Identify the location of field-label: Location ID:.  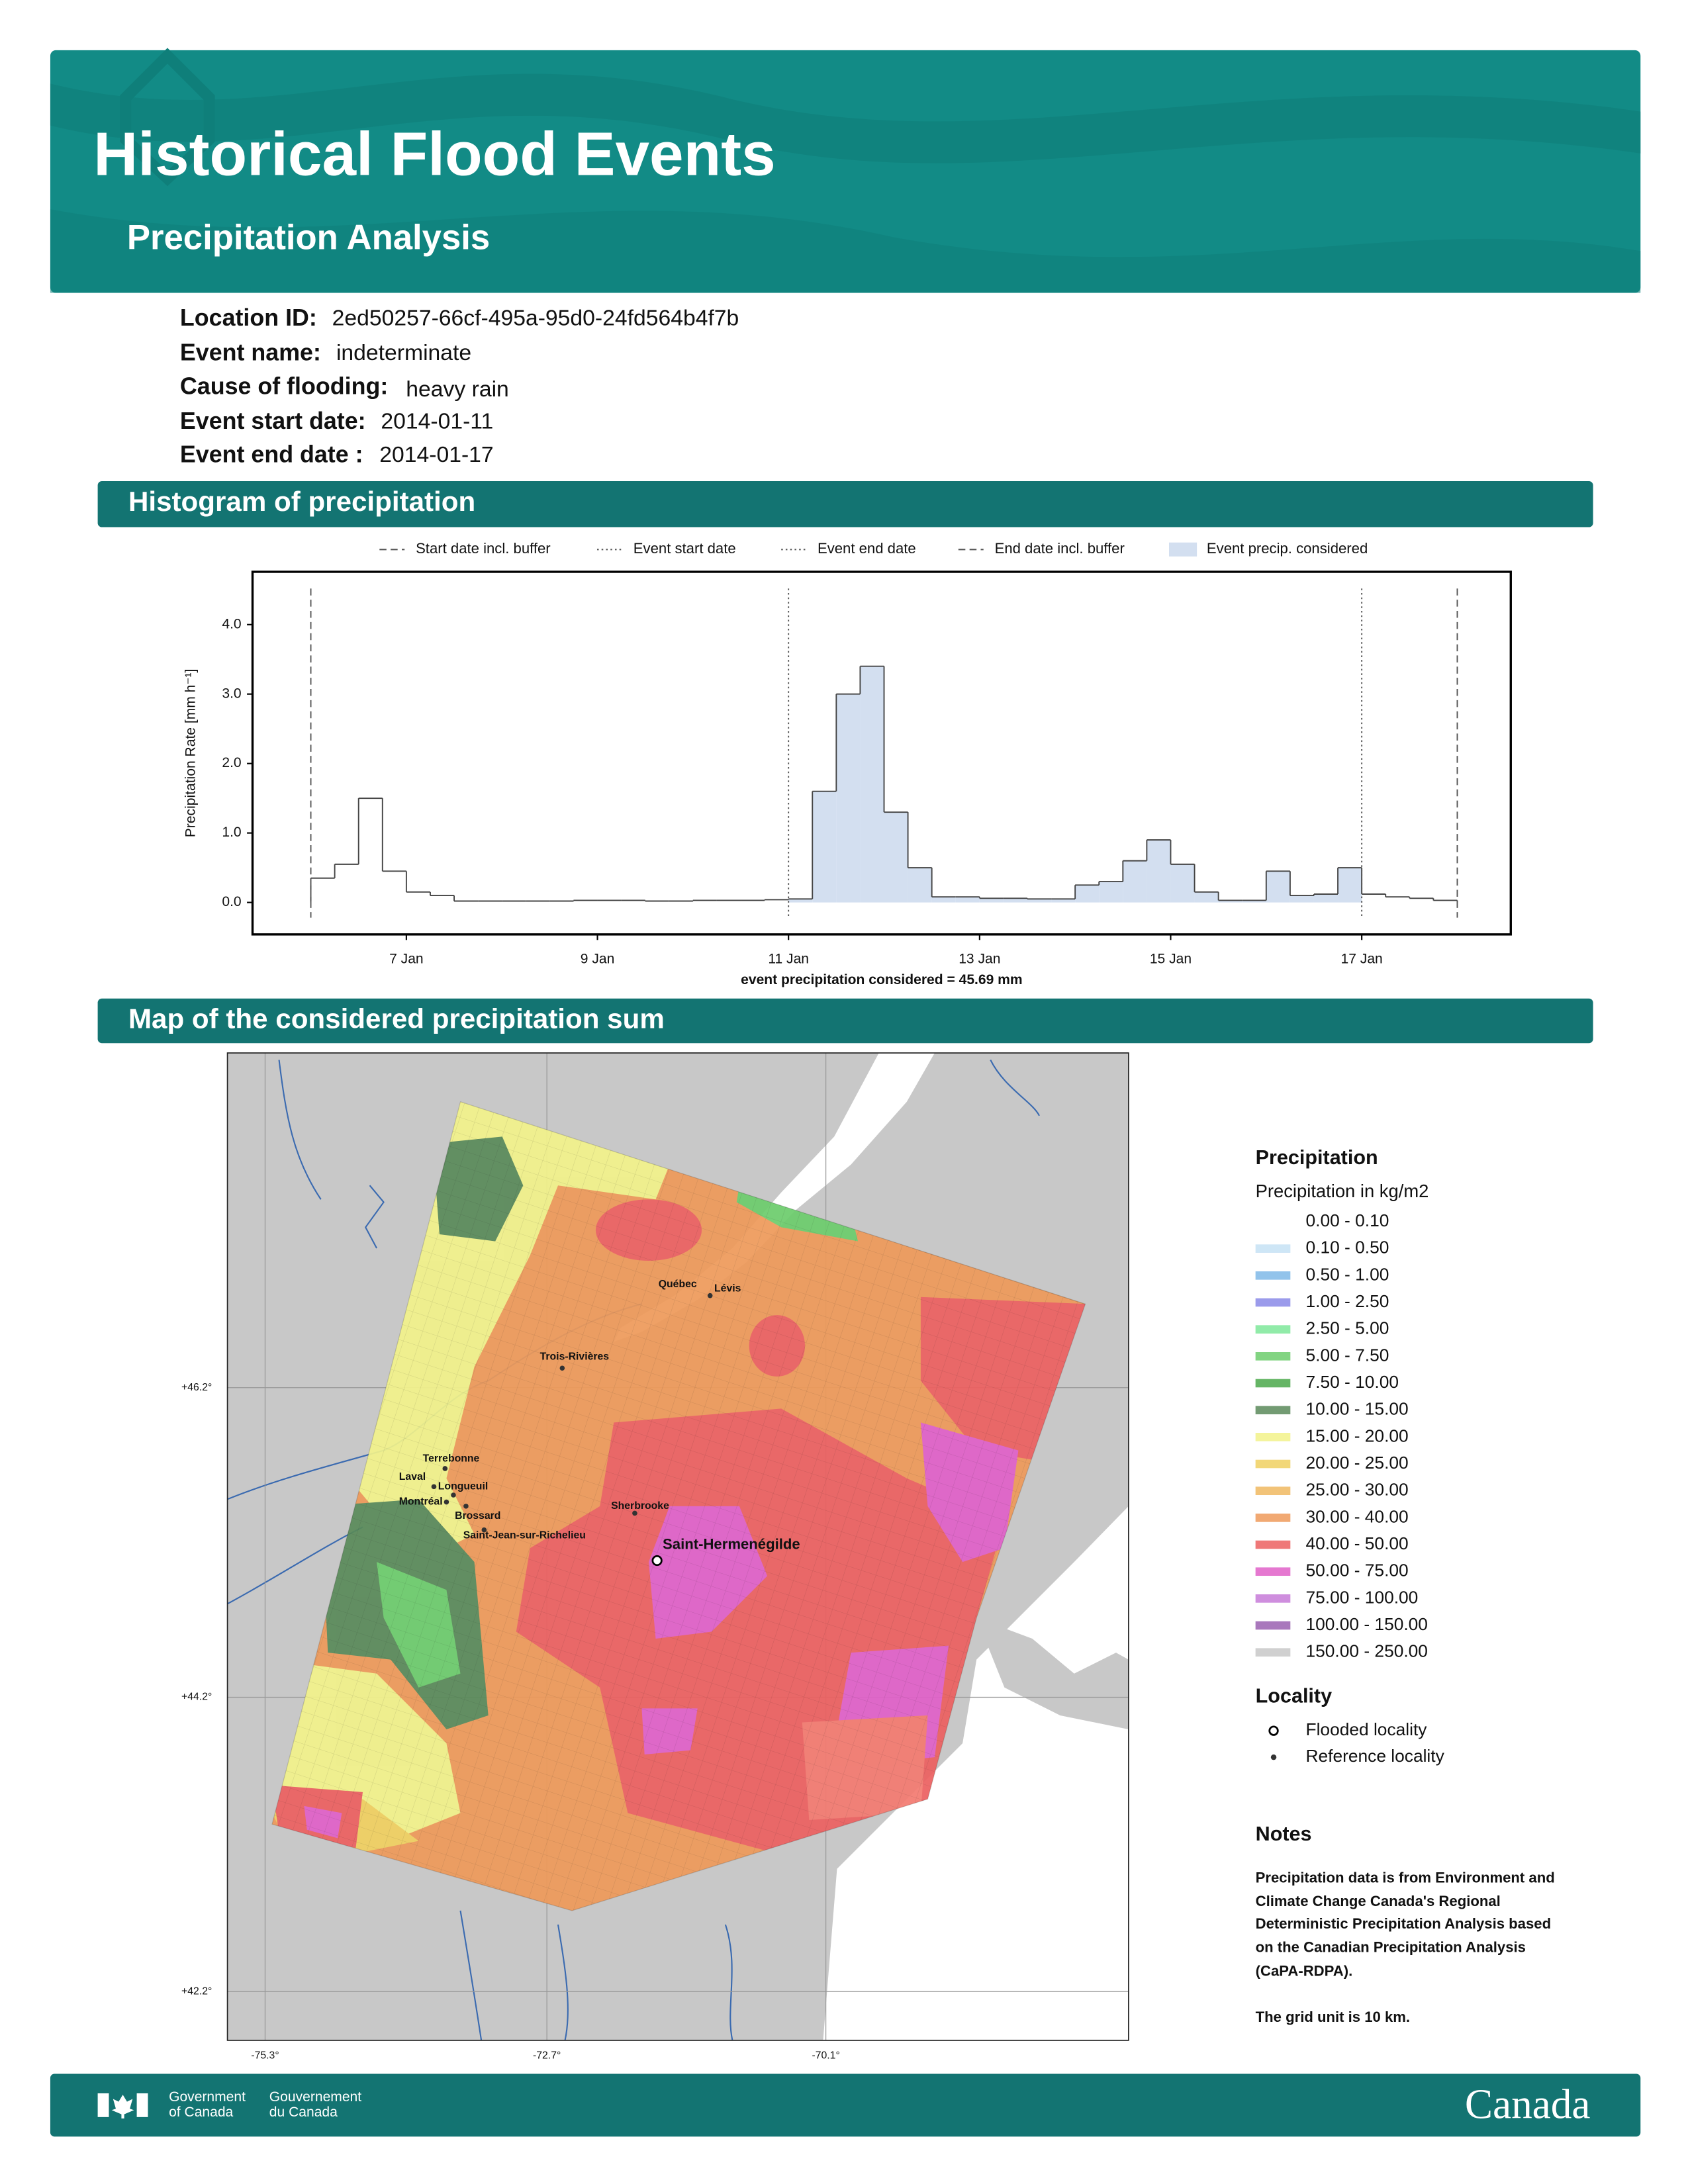
(248, 317).